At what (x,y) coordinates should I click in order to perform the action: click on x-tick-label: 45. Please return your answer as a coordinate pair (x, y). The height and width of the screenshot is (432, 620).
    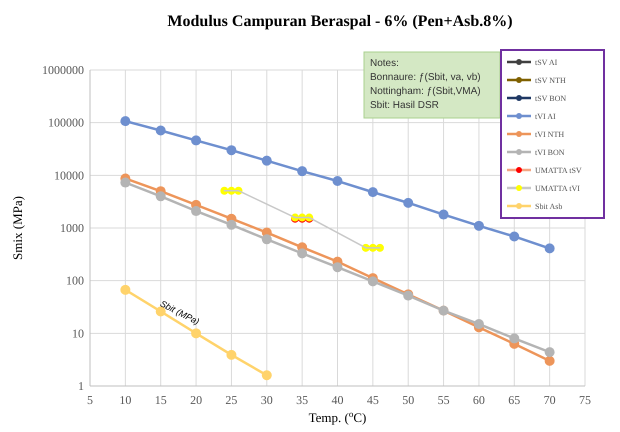
    Looking at the image, I should click on (372, 400).